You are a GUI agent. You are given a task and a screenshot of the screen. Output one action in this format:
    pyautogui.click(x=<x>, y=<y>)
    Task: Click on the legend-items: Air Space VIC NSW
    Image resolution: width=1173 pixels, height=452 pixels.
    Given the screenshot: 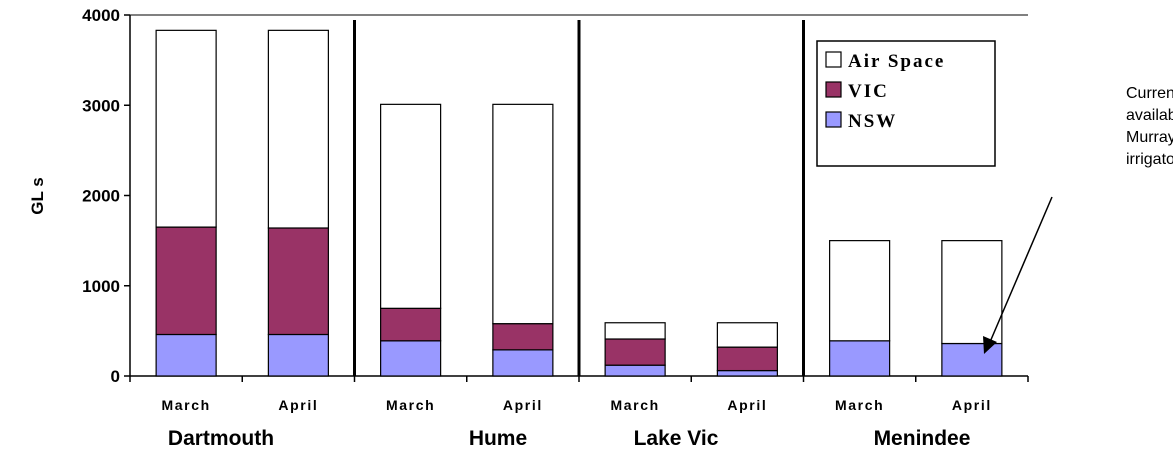 What is the action you would take?
    pyautogui.click(x=885, y=91)
    